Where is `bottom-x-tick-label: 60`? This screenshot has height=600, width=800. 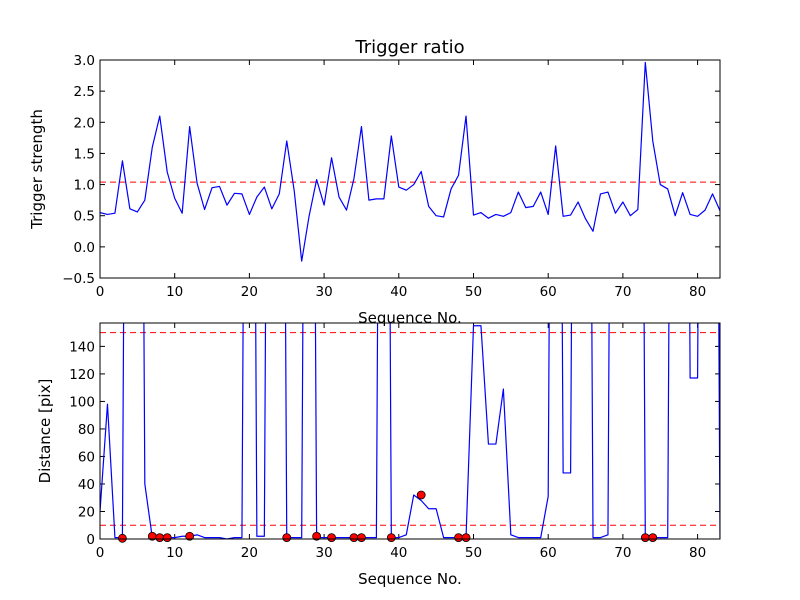
bottom-x-tick-label: 60 is located at coordinates (548, 553).